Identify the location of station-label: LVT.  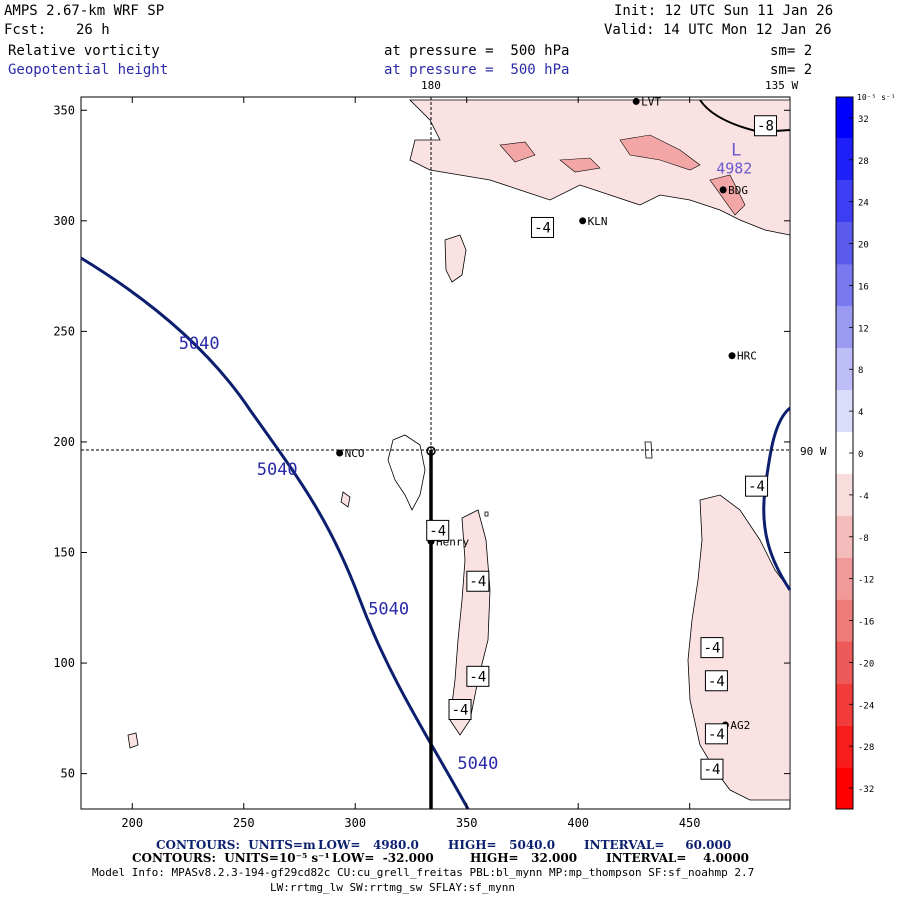
(651, 101).